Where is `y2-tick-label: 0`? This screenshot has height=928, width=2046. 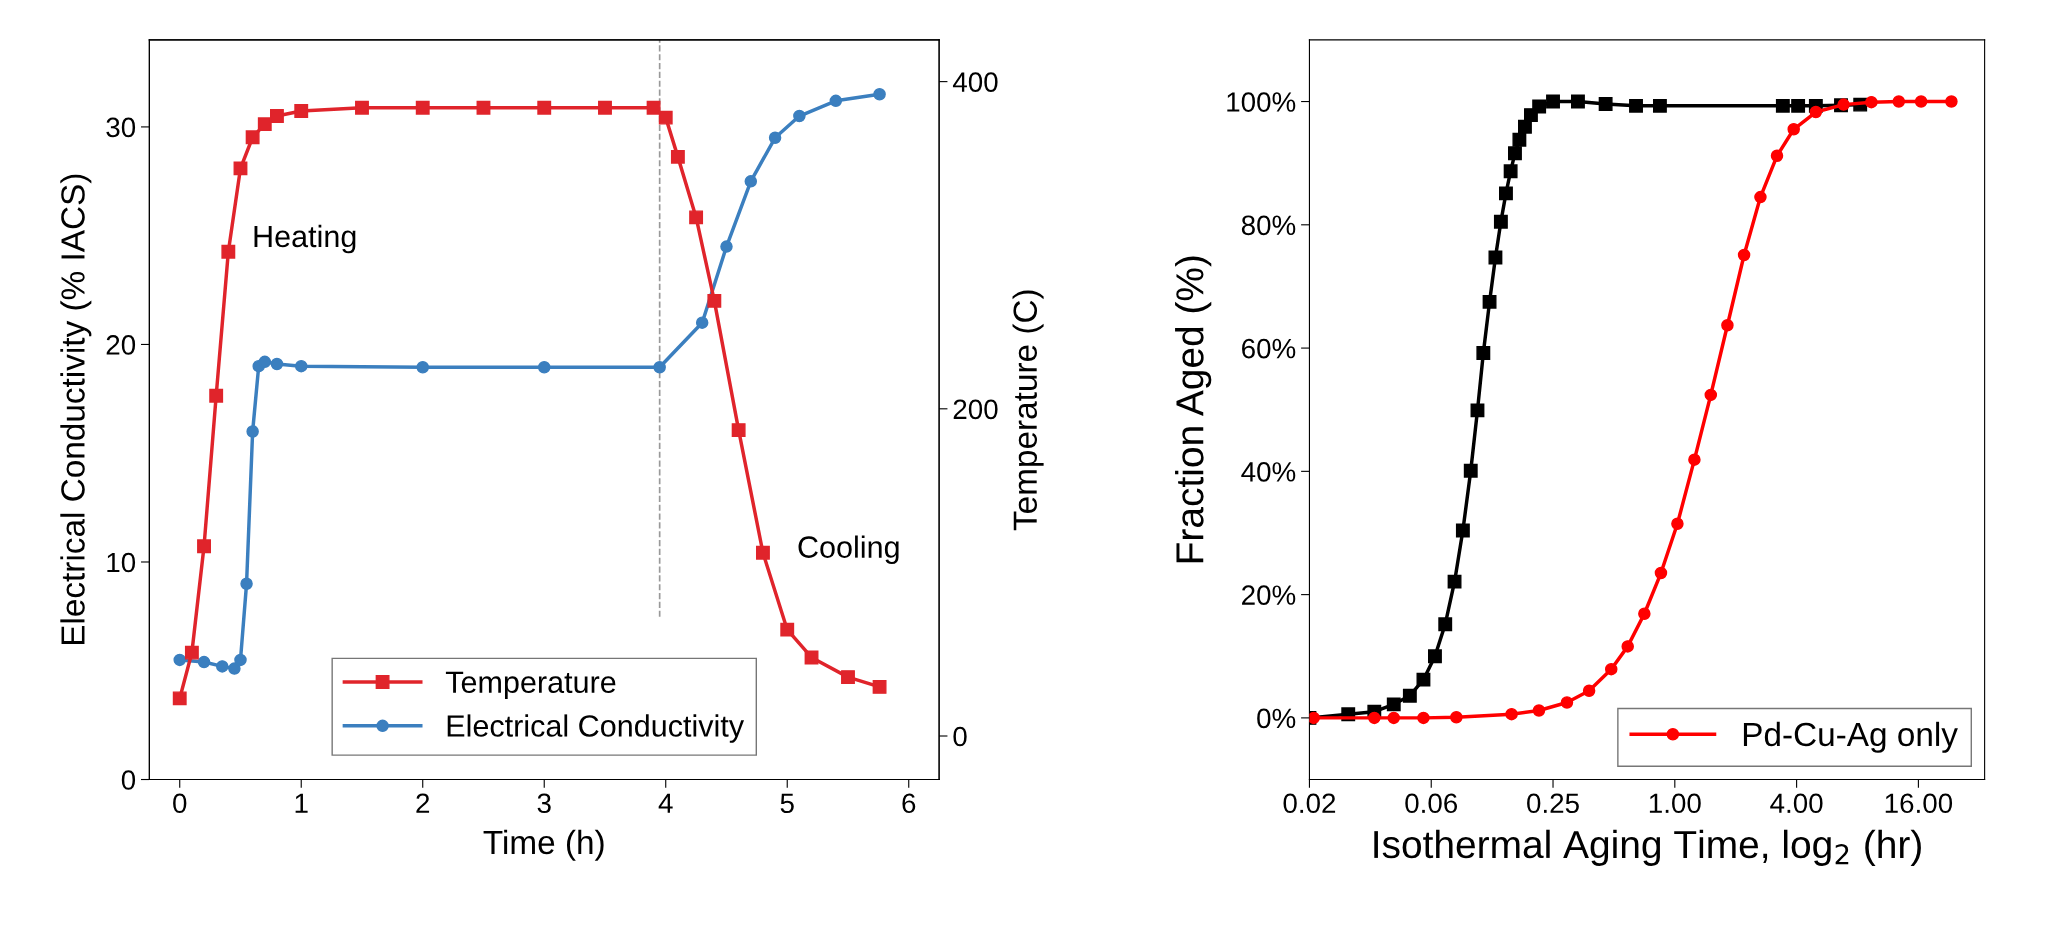
y2-tick-label: 0 is located at coordinates (960, 736).